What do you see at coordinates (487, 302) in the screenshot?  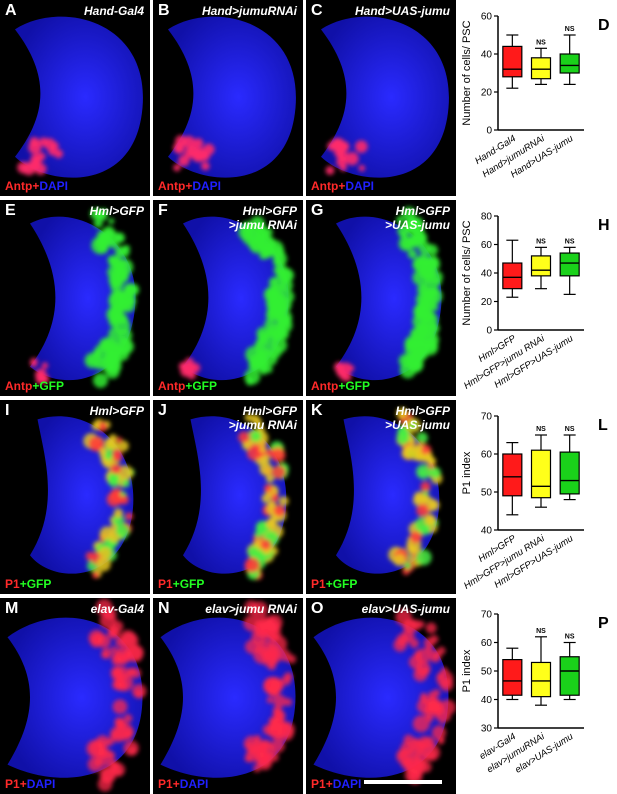 I see `y-tick-label: 20` at bounding box center [487, 302].